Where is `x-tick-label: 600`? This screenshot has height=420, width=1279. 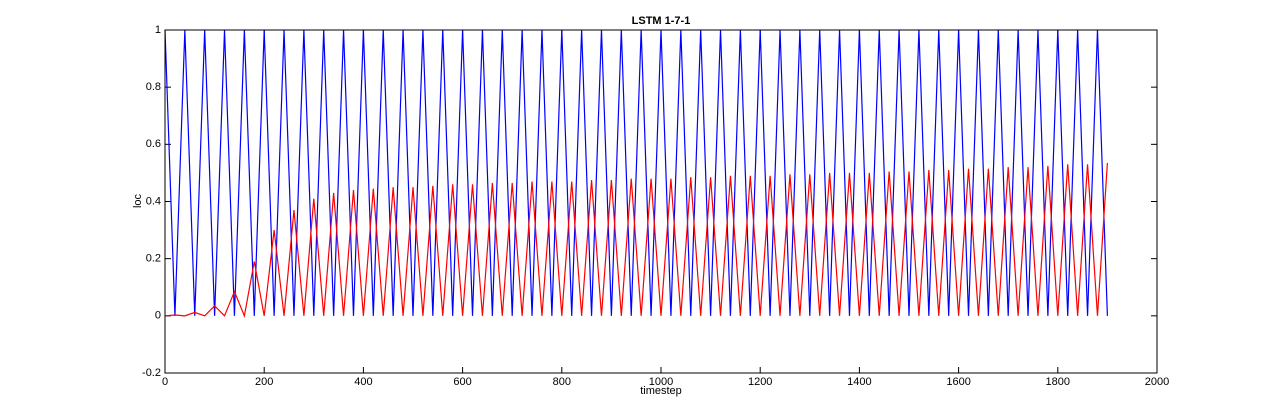
x-tick-label: 600 is located at coordinates (462, 382).